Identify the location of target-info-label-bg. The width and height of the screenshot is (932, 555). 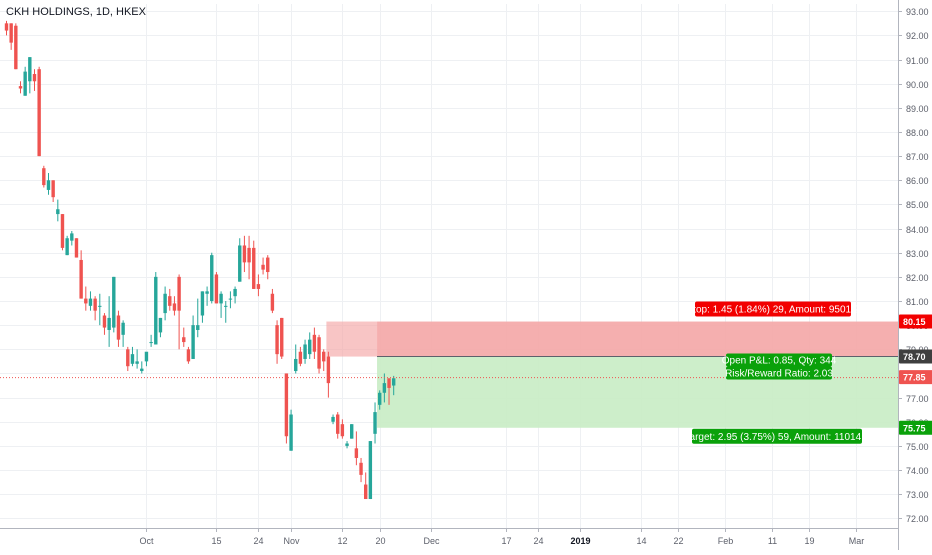
(777, 436).